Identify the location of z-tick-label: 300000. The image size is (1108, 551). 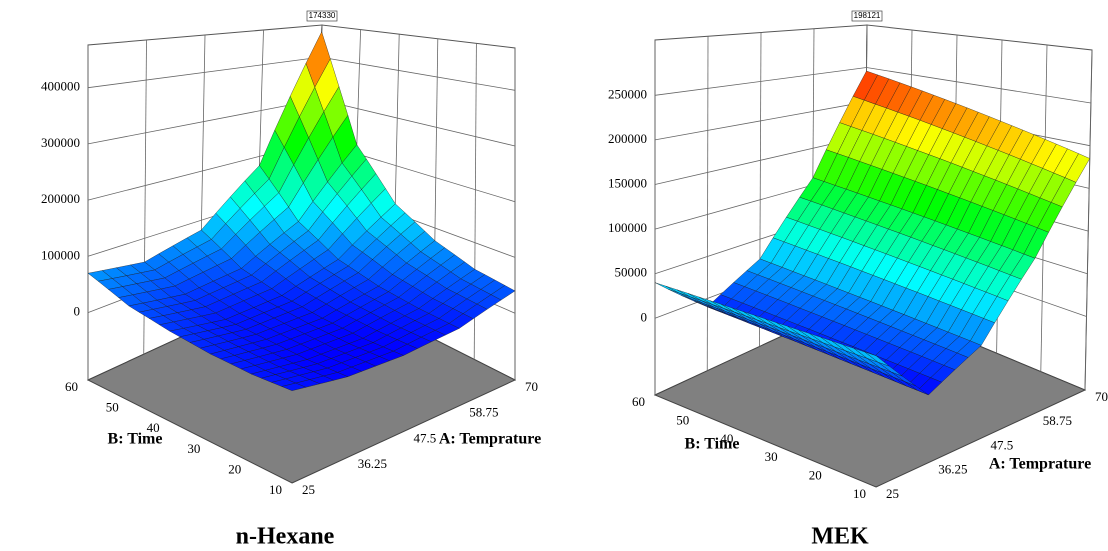
(60, 142).